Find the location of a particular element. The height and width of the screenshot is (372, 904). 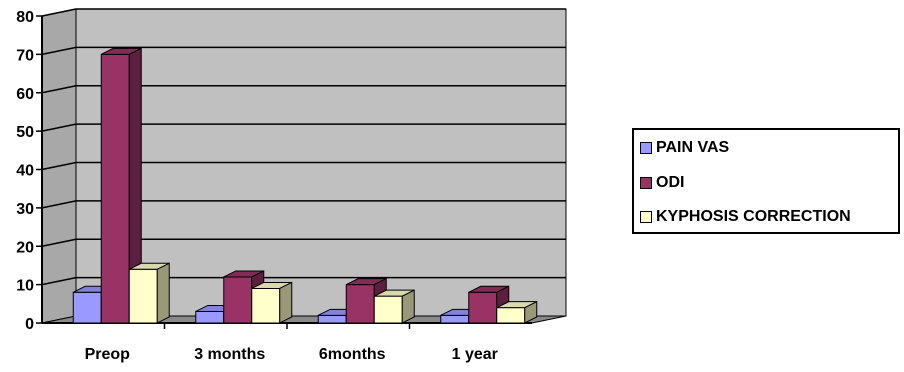

legend-label-kyphosis-correction: KYPHOSIS CORRECTION is located at coordinates (753, 216).